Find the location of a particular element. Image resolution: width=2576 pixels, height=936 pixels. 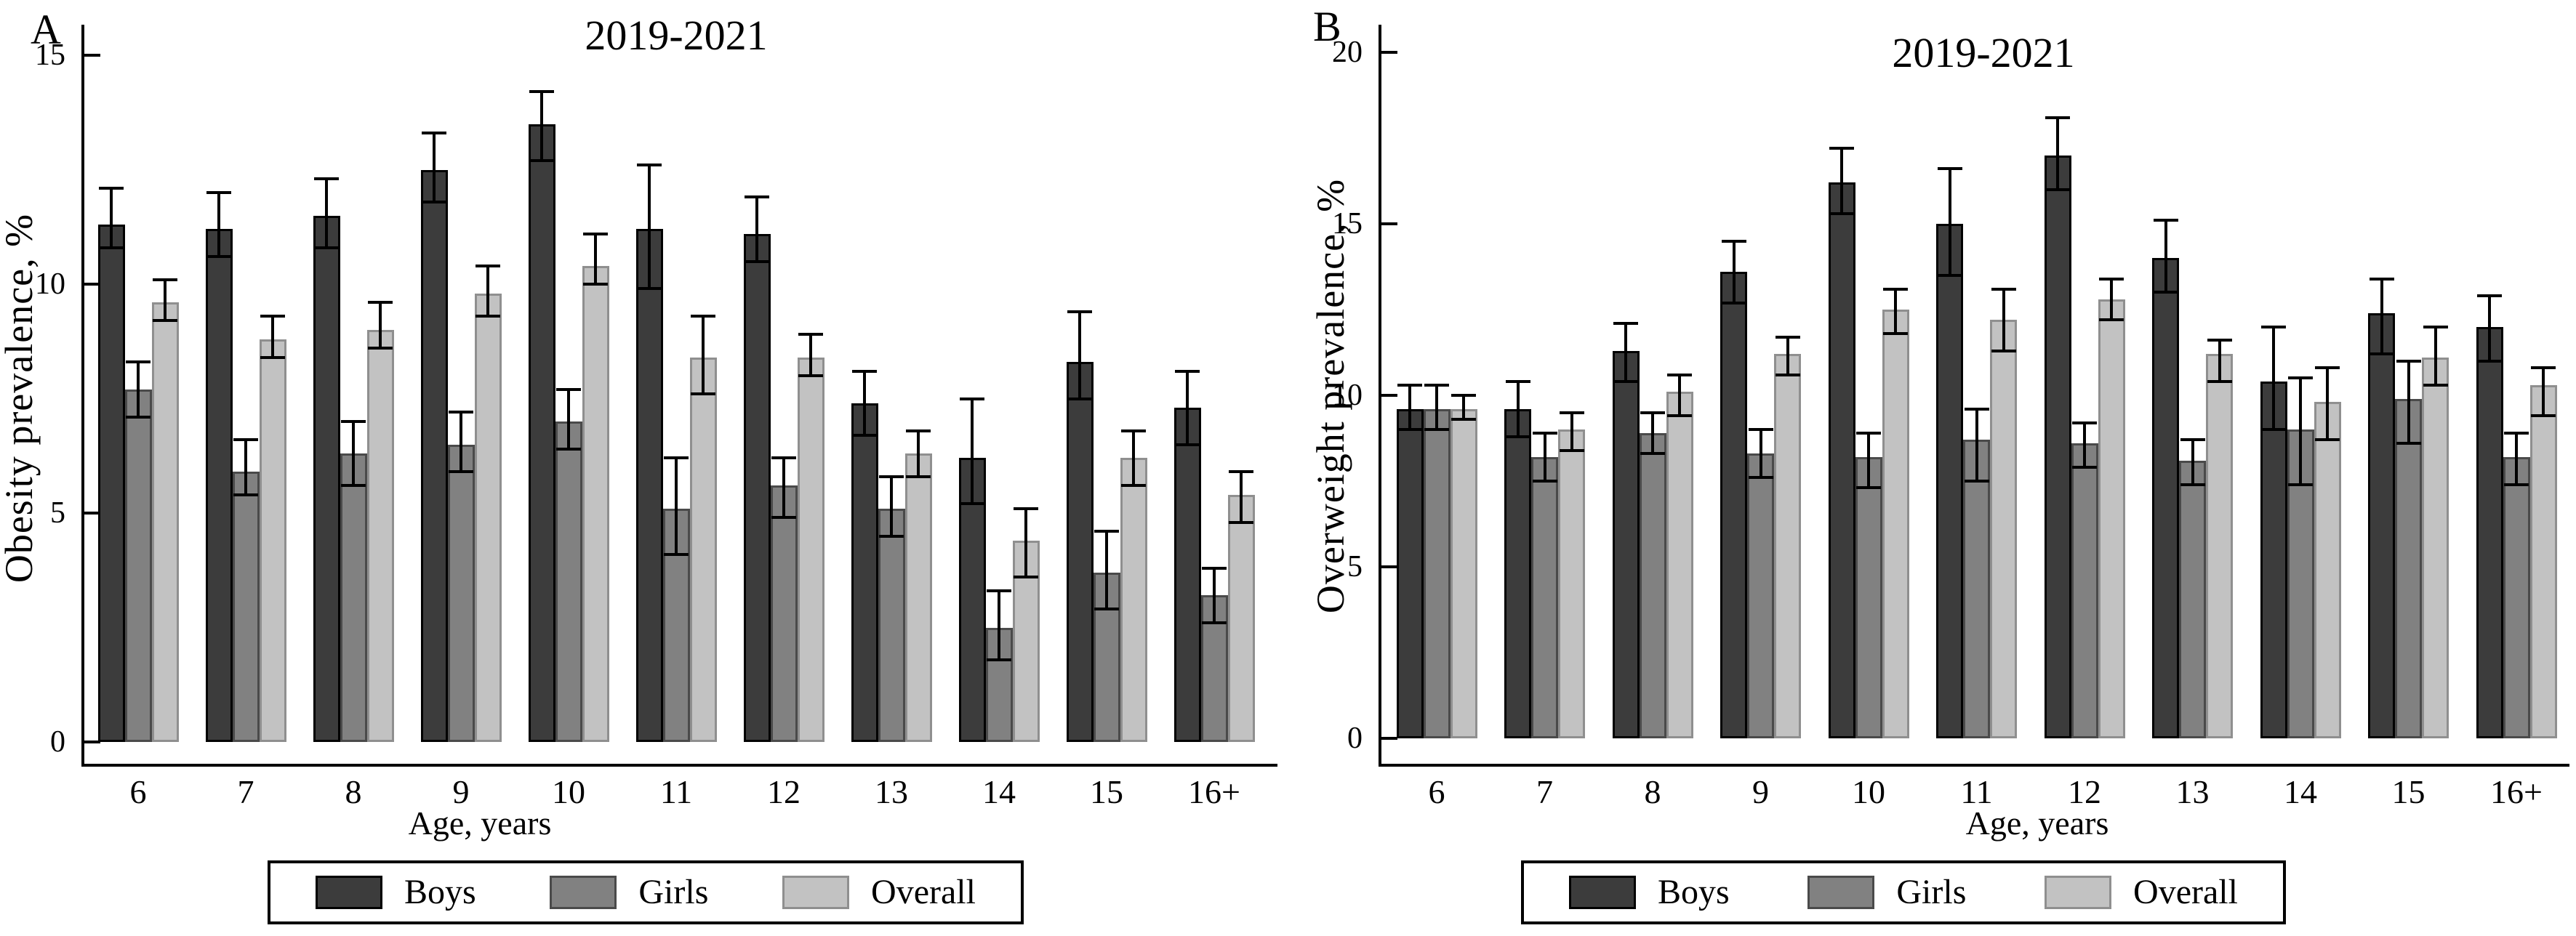

x-tick-label: 14 is located at coordinates (999, 791).